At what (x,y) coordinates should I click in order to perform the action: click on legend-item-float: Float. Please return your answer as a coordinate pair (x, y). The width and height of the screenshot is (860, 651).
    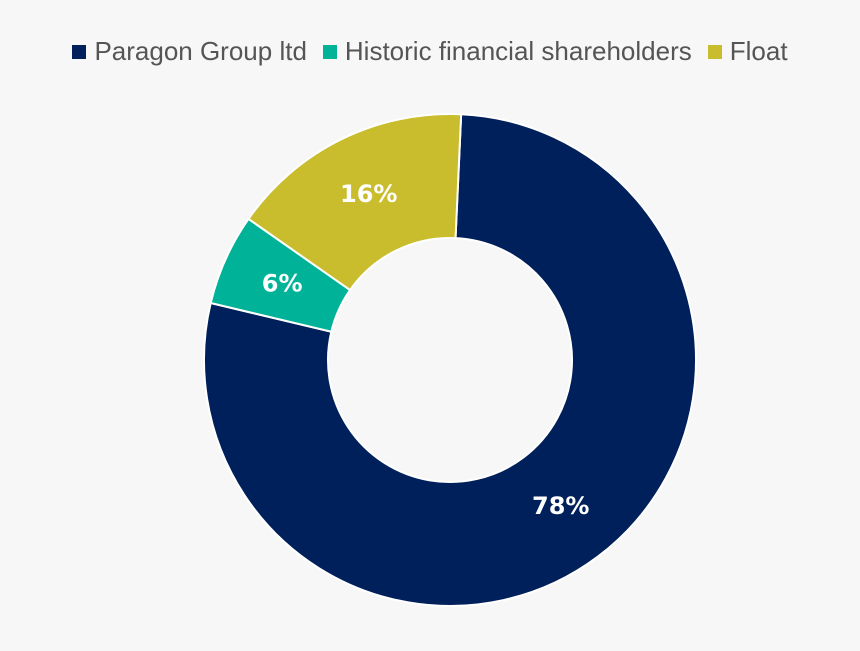
    Looking at the image, I should click on (747, 51).